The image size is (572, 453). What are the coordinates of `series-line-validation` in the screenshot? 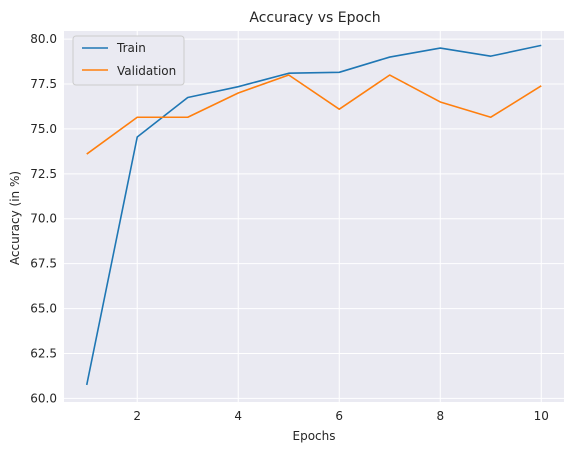 It's located at (314, 114).